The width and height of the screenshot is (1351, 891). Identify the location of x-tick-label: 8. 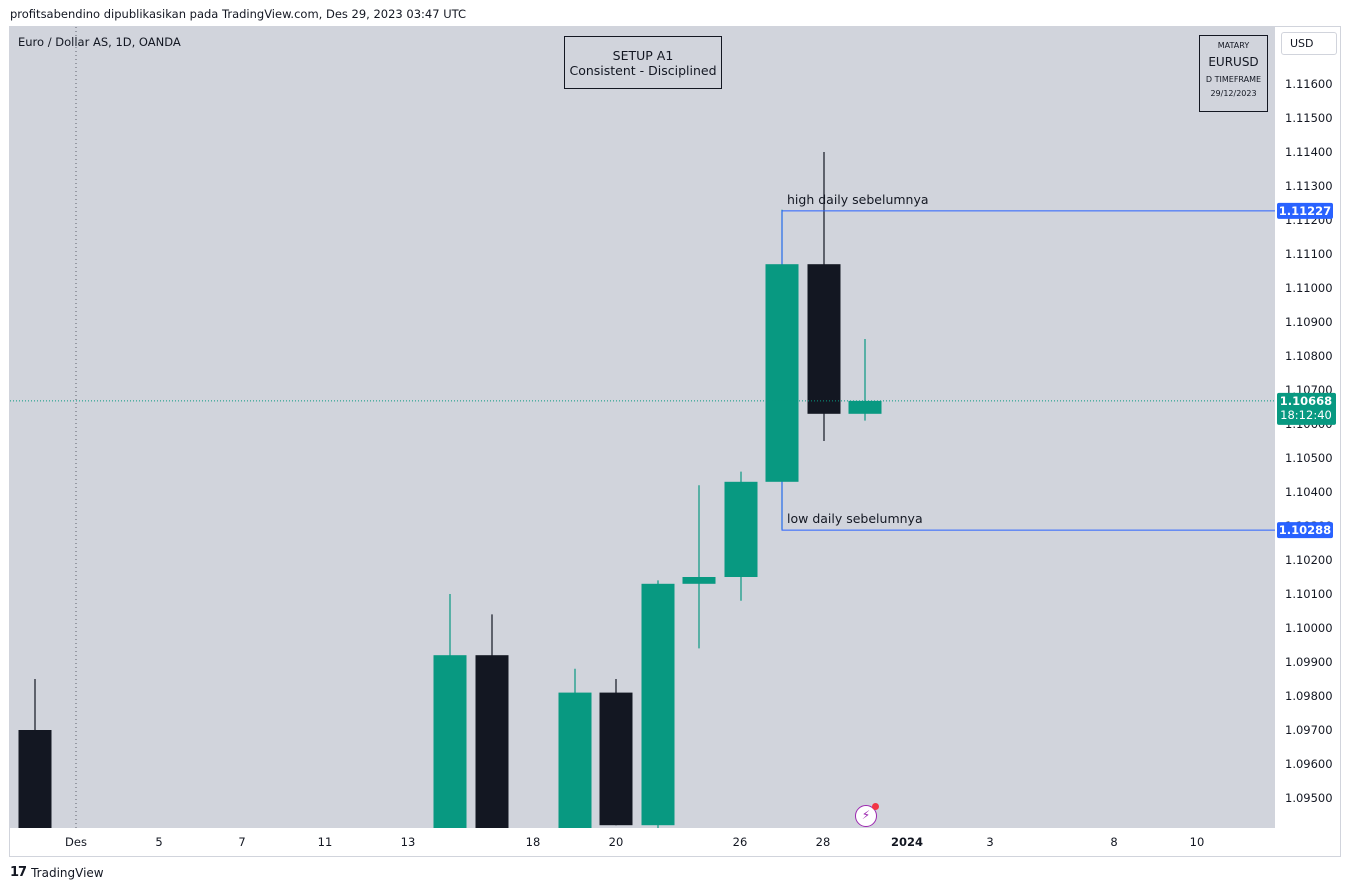
(1113, 842).